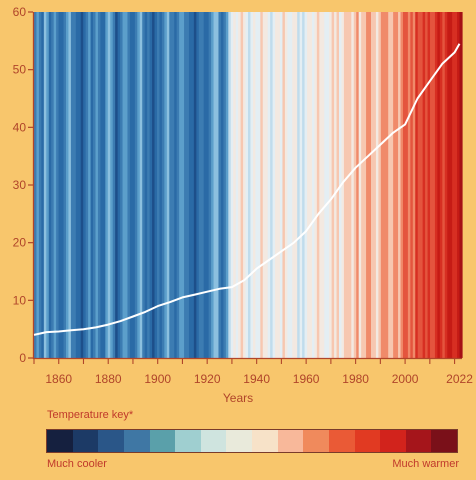  What do you see at coordinates (237, 185) in the screenshot?
I see `stripe-1932` at bounding box center [237, 185].